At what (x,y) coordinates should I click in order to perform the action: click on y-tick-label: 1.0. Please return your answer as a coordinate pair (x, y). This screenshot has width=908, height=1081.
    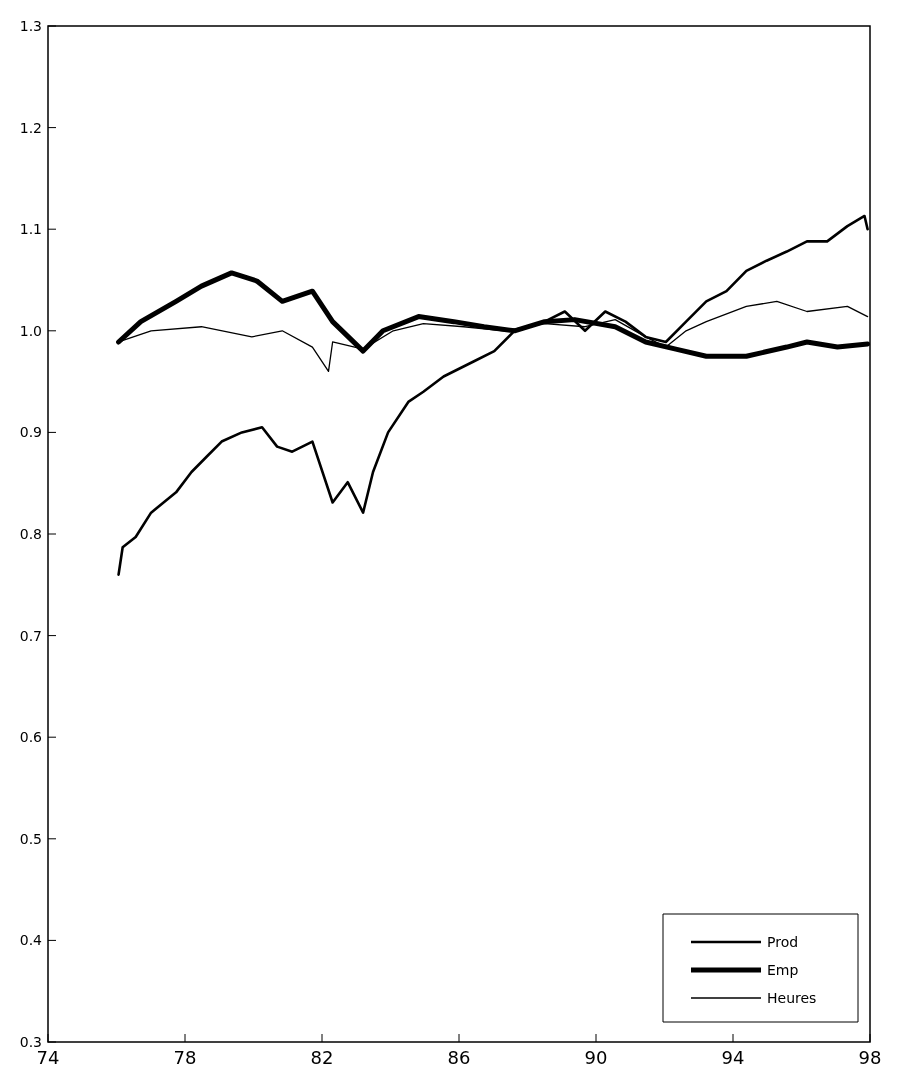
    Looking at the image, I should click on (30, 330).